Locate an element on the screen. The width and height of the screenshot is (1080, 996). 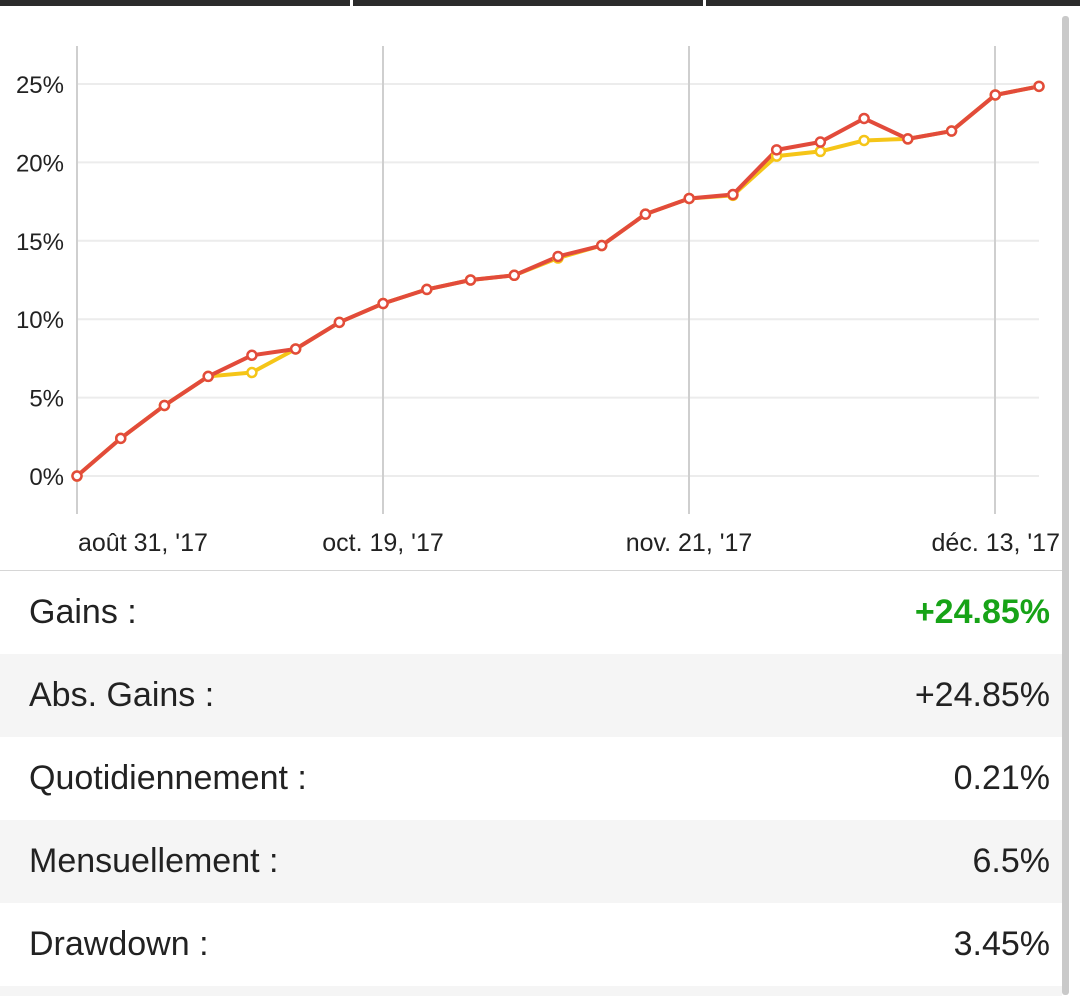
stat-label-abs-gains: Abs. Gains : is located at coordinates (122, 695).